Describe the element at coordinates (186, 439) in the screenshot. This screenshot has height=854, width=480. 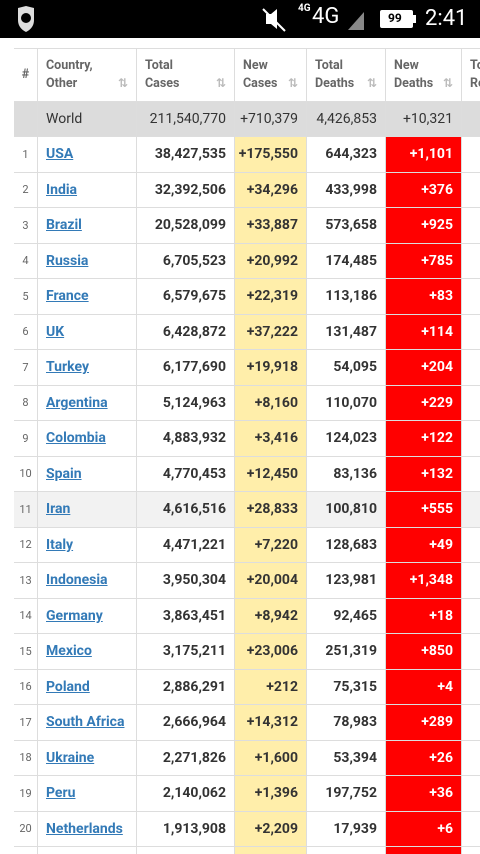
I see `cell: 4,883,932` at that location.